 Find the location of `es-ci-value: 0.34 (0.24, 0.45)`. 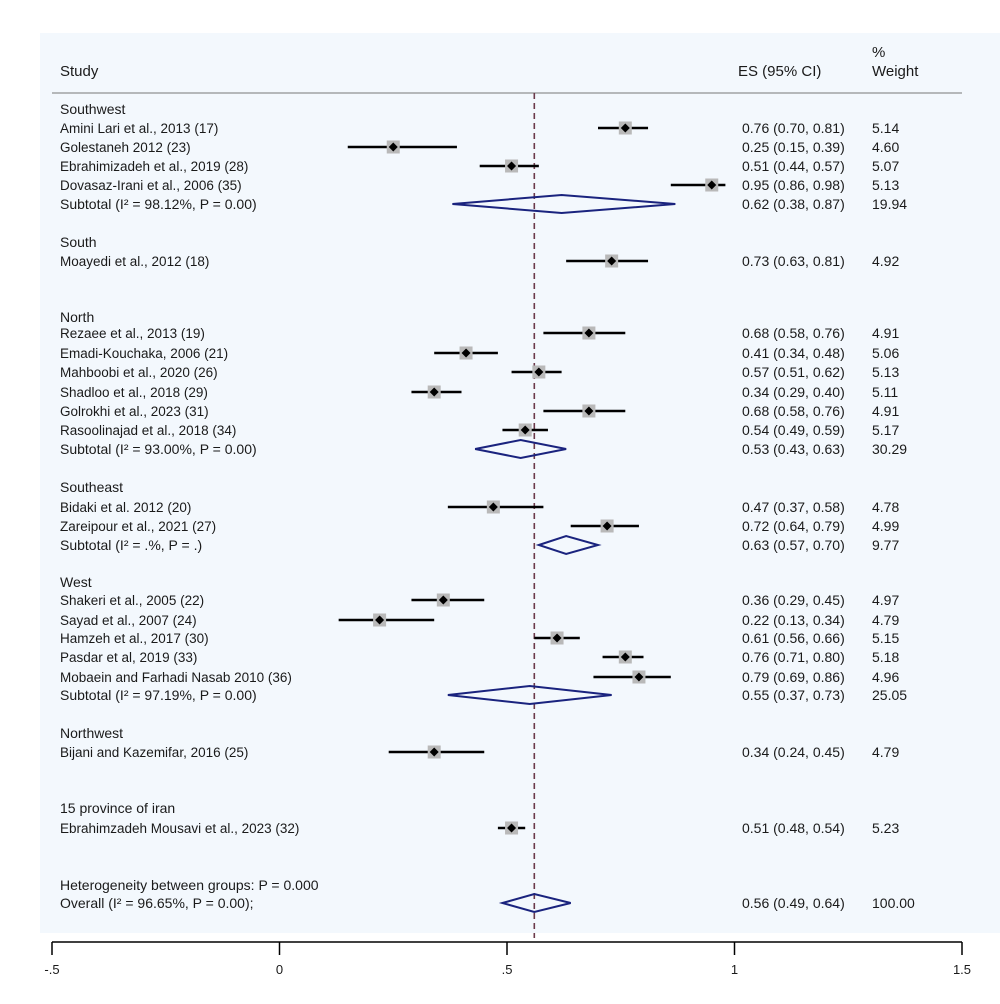

es-ci-value: 0.34 (0.24, 0.45) is located at coordinates (793, 752).